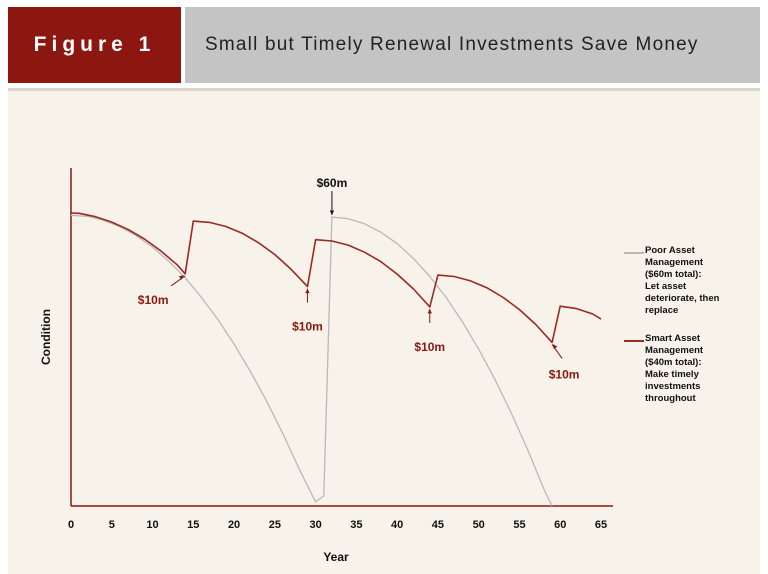  I want to click on header-gap, so click(183, 45).